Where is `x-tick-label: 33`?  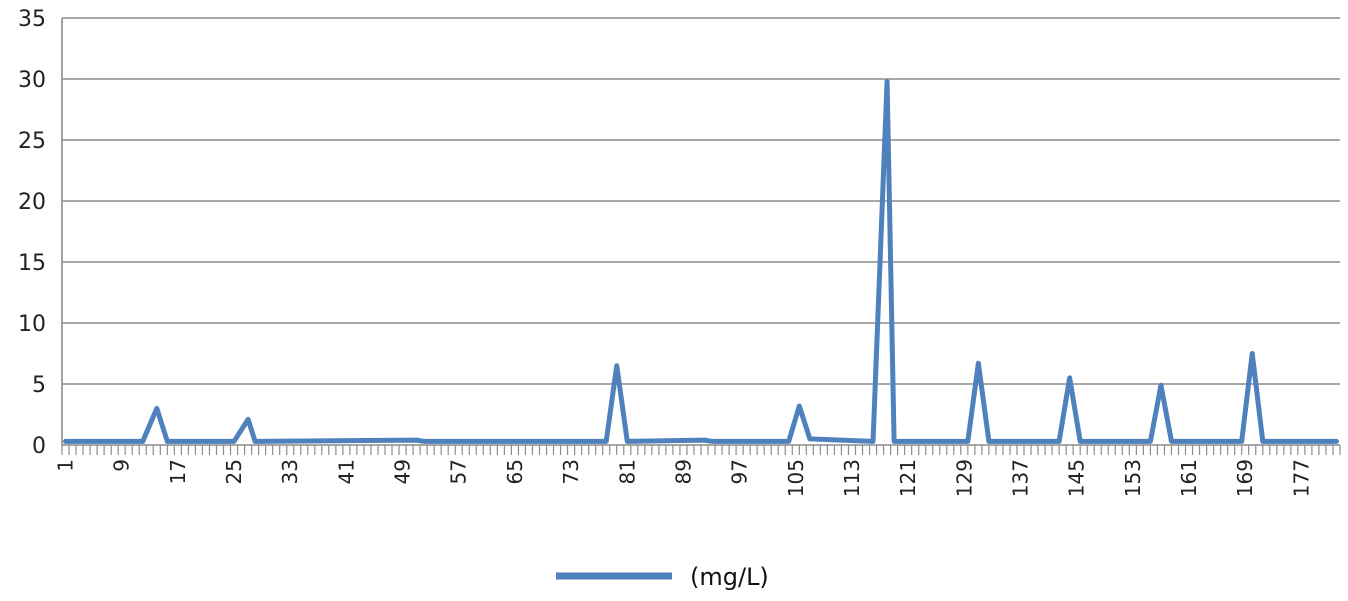 x-tick-label: 33 is located at coordinates (290, 471).